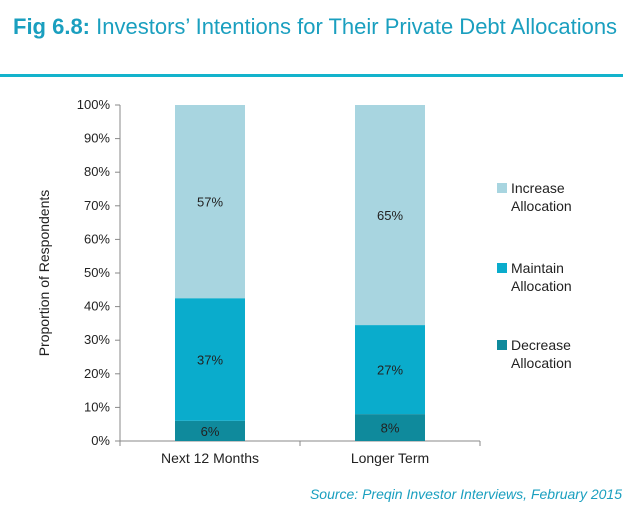 The height and width of the screenshot is (518, 638). I want to click on data-label: 6%, so click(210, 431).